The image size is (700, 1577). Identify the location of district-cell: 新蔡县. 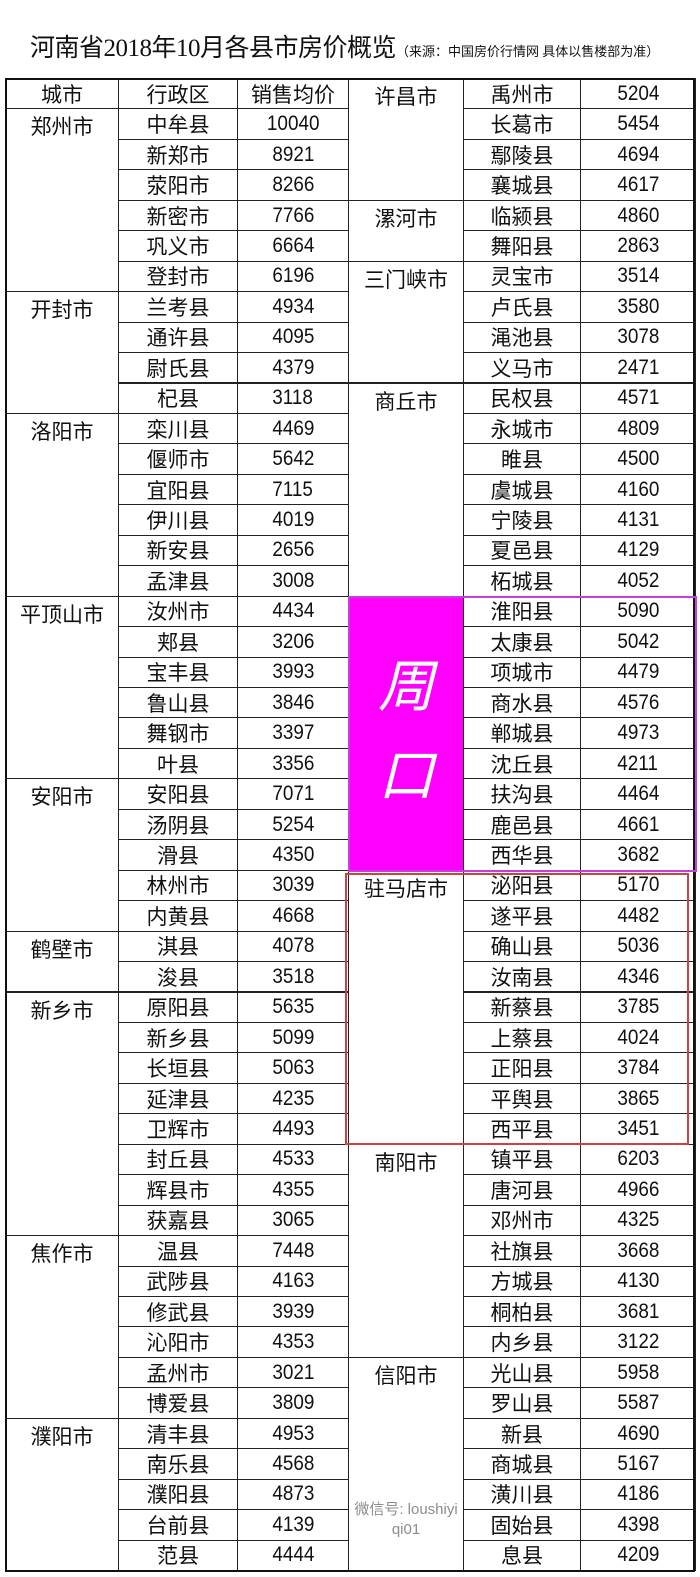
(522, 1007).